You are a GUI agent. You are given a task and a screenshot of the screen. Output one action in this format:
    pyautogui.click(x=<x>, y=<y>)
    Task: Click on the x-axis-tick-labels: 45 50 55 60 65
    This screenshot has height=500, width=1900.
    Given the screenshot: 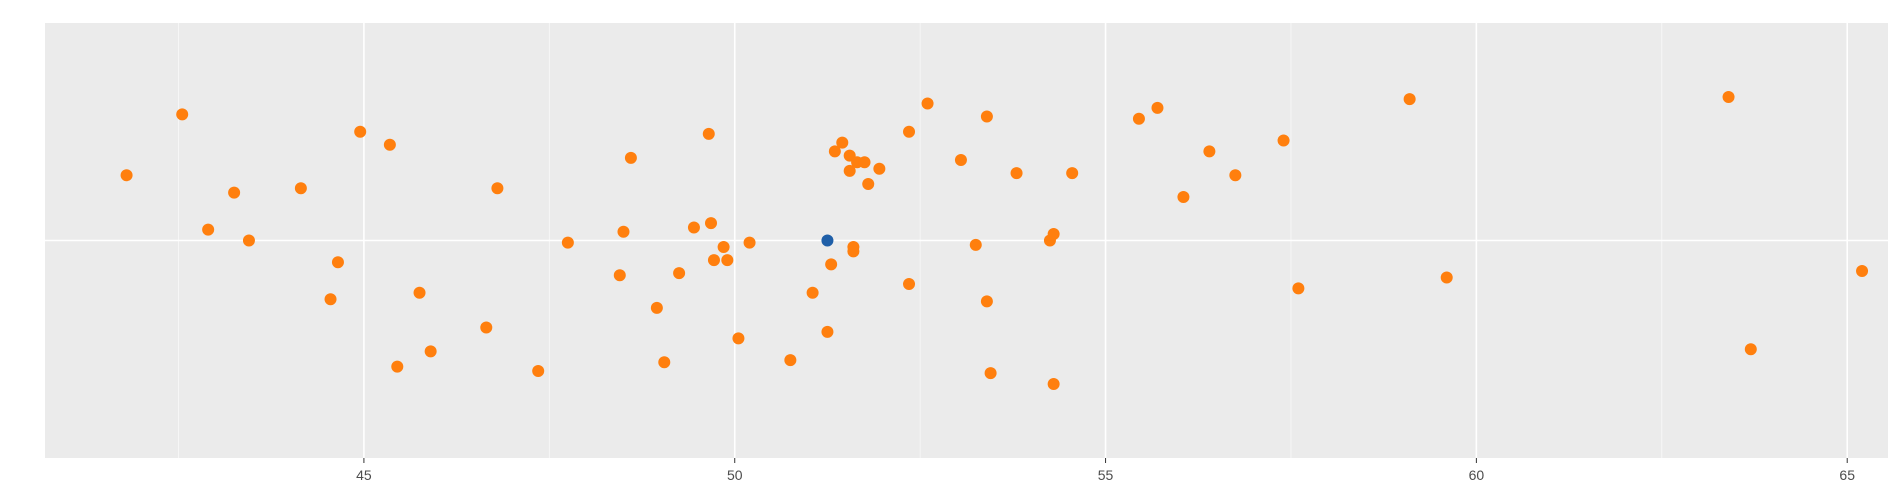 What is the action you would take?
    pyautogui.click(x=1105, y=475)
    